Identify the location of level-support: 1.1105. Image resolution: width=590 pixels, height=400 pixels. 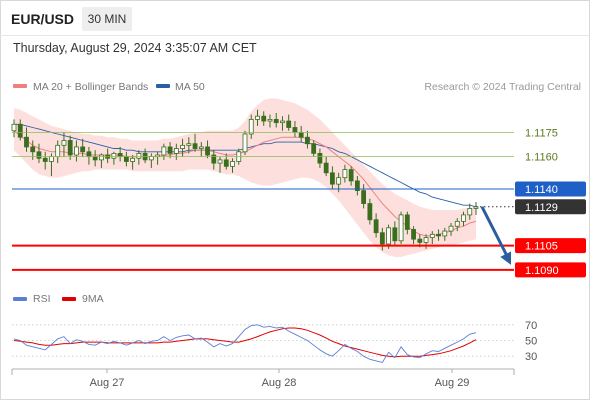
(299, 246).